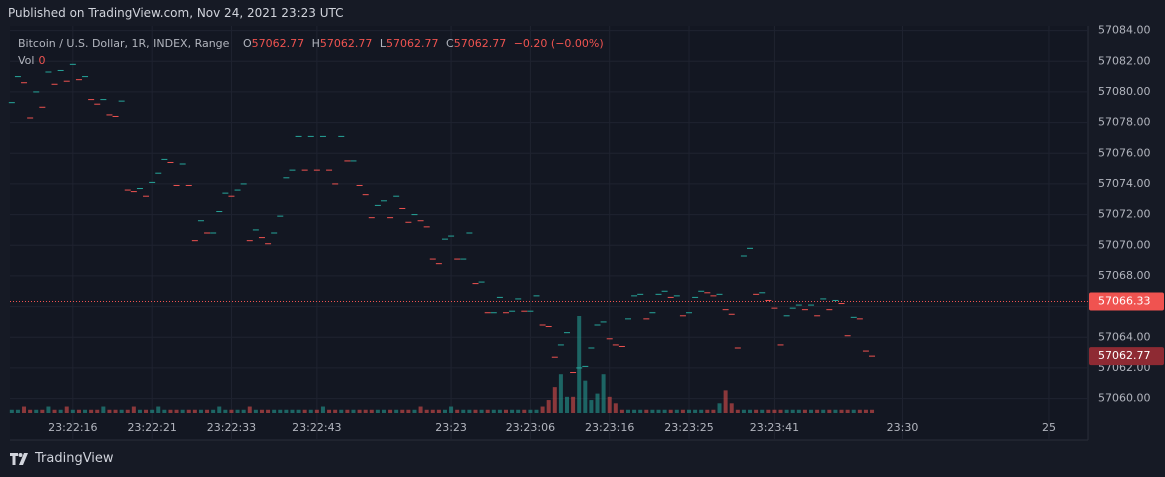 The width and height of the screenshot is (1165, 477). What do you see at coordinates (316, 427) in the screenshot?
I see `x-tick-label: 23:22:43` at bounding box center [316, 427].